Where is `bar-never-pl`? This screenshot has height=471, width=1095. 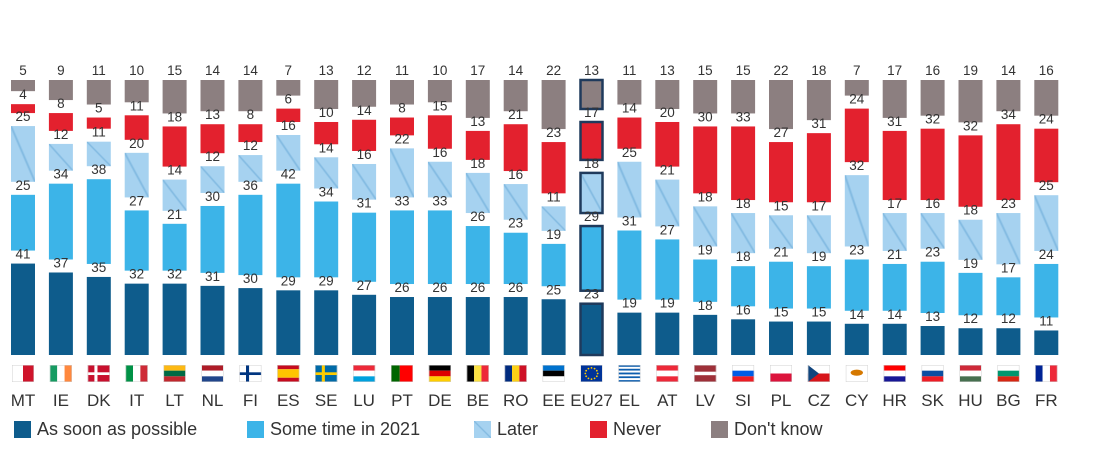 bar-never-pl is located at coordinates (781, 172).